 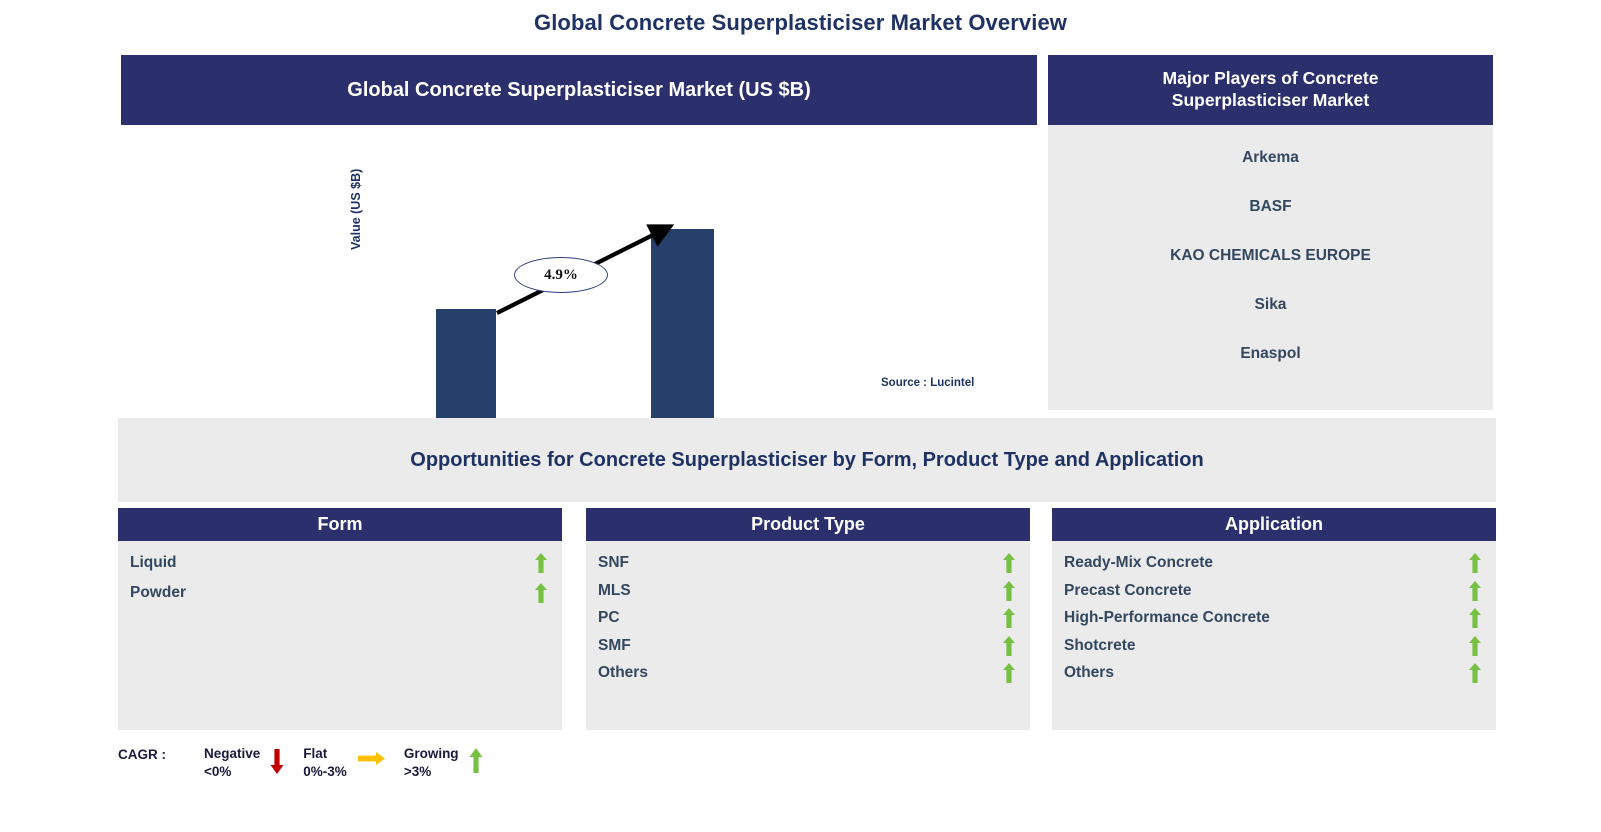 I want to click on arrow-down-icon, so click(x=277, y=762).